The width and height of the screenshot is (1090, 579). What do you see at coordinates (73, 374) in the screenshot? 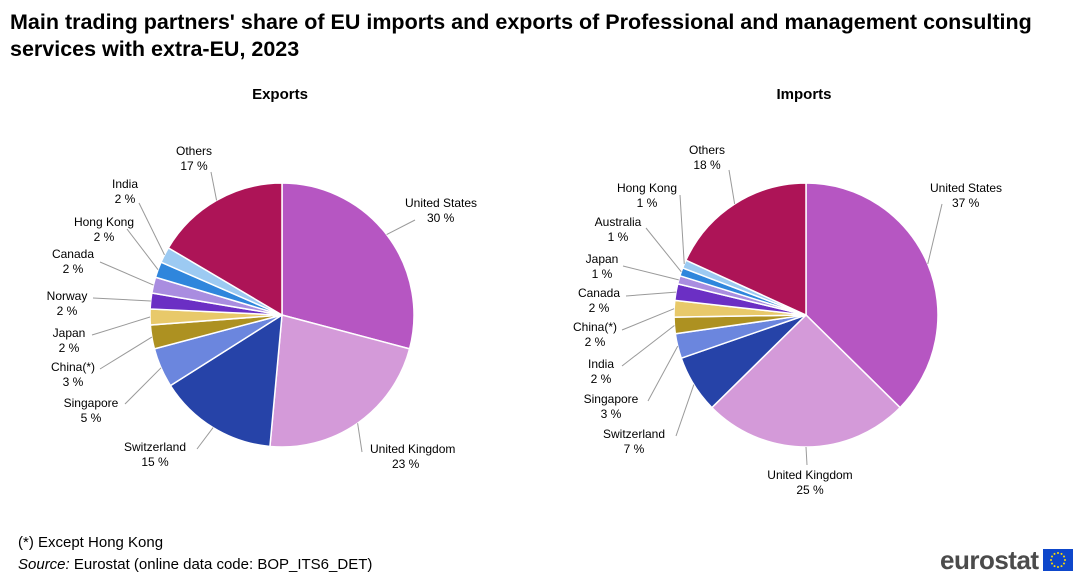
I see `exports-data-label-china: China(*) 3 %` at bounding box center [73, 374].